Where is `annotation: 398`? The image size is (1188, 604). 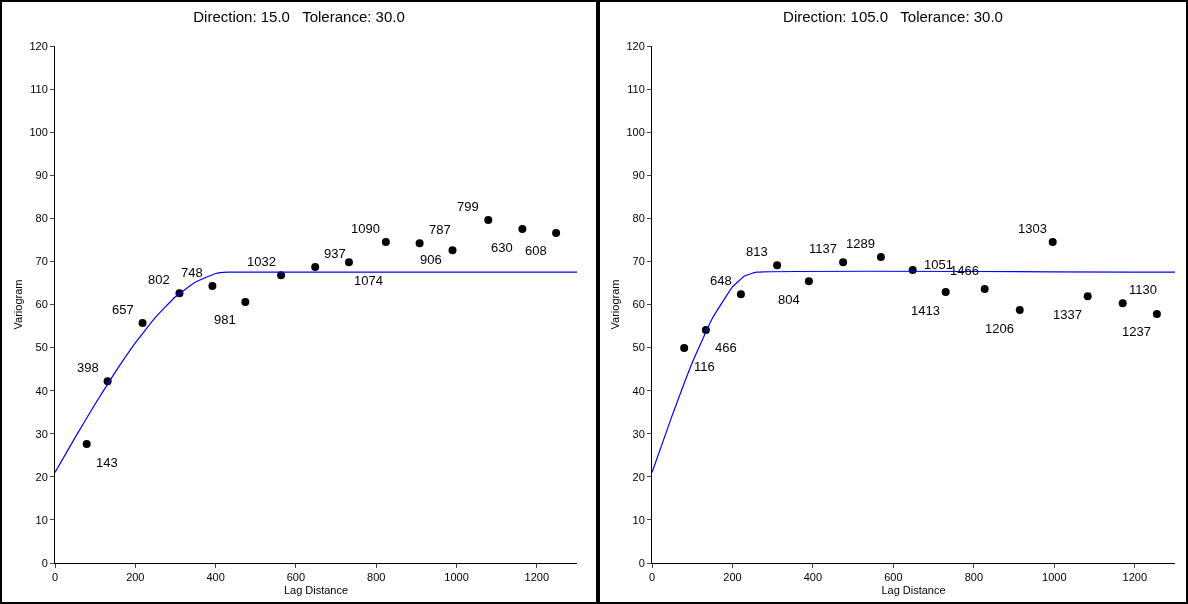 annotation: 398 is located at coordinates (88, 367).